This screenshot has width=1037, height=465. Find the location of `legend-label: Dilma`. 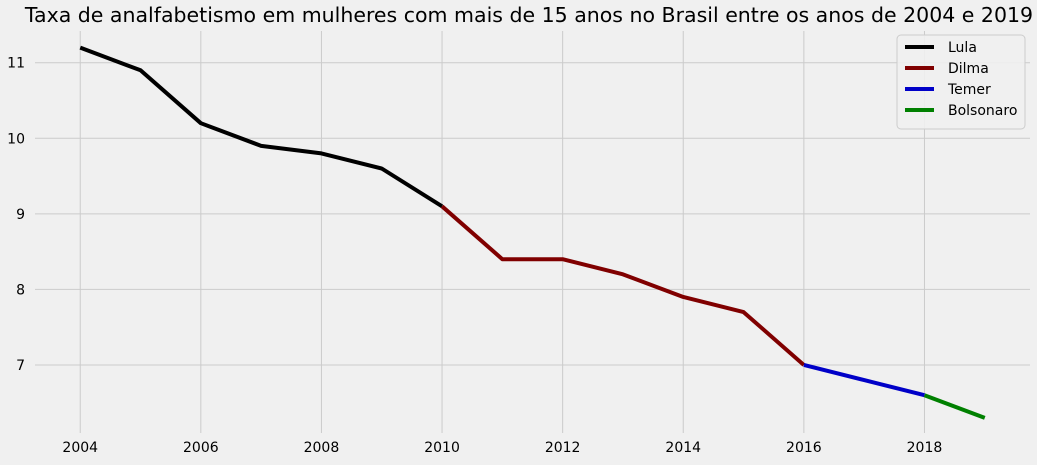

legend-label: Dilma is located at coordinates (968, 69).